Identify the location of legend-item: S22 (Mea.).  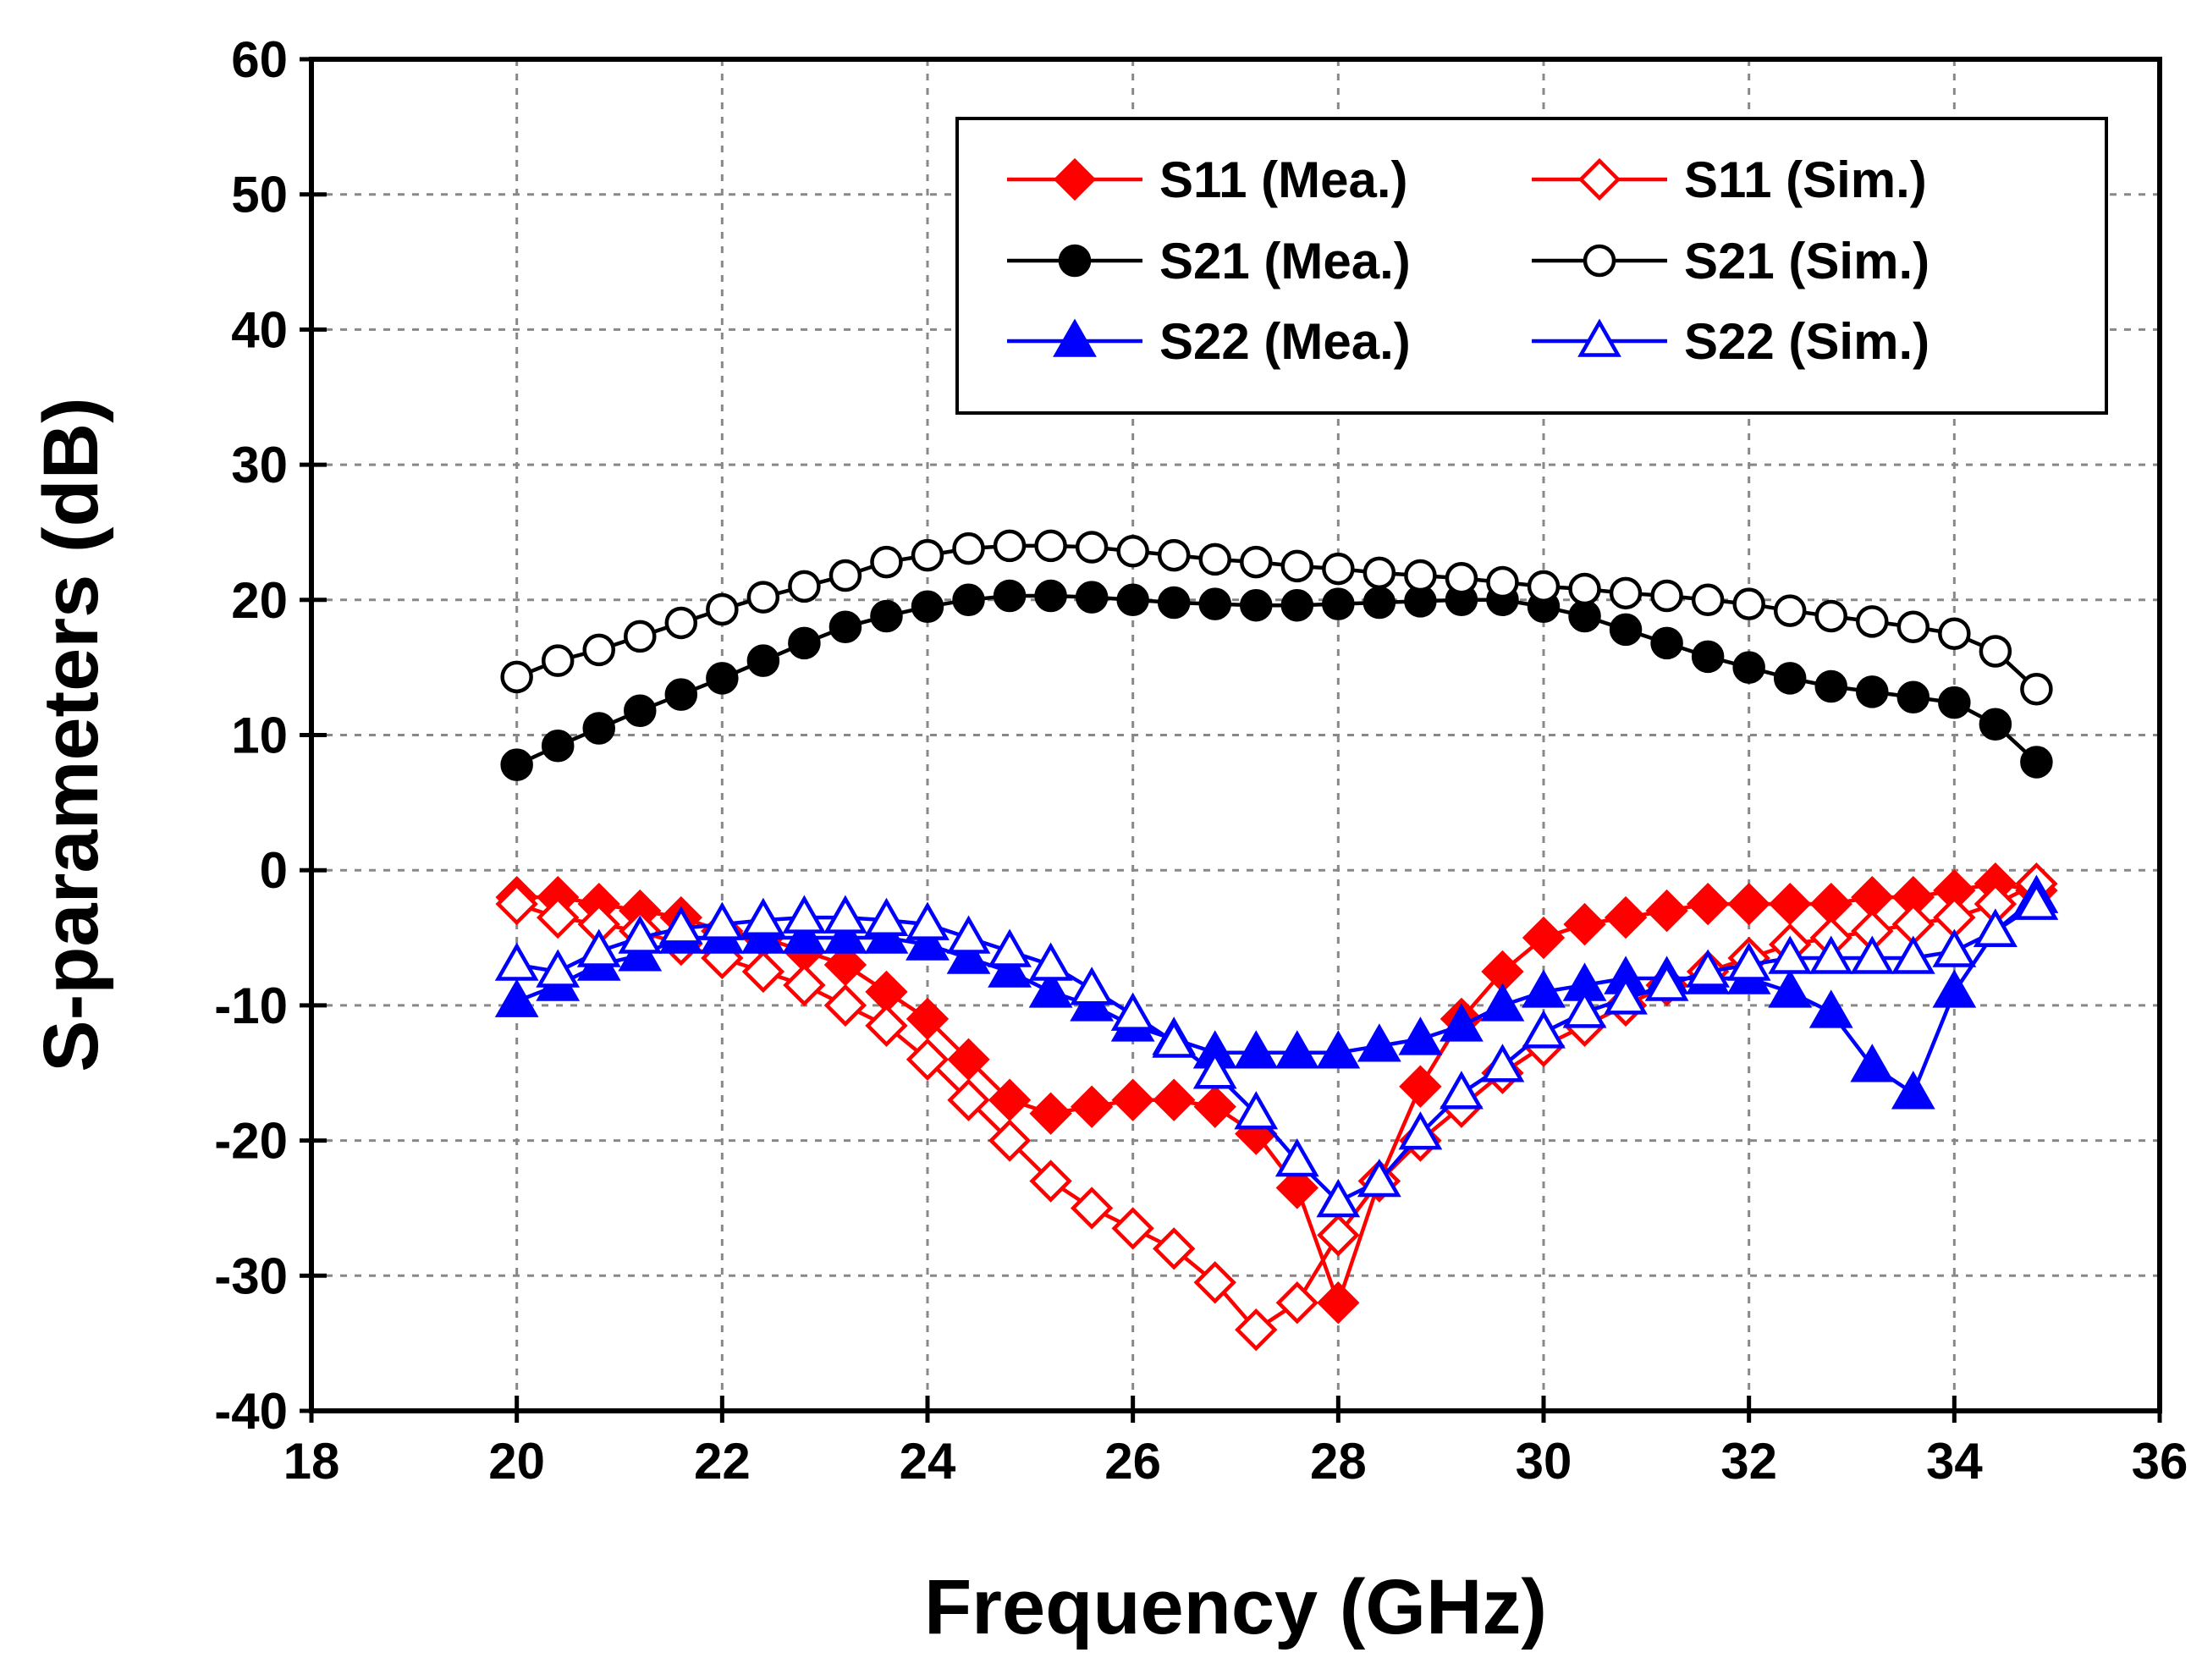
(1209, 341).